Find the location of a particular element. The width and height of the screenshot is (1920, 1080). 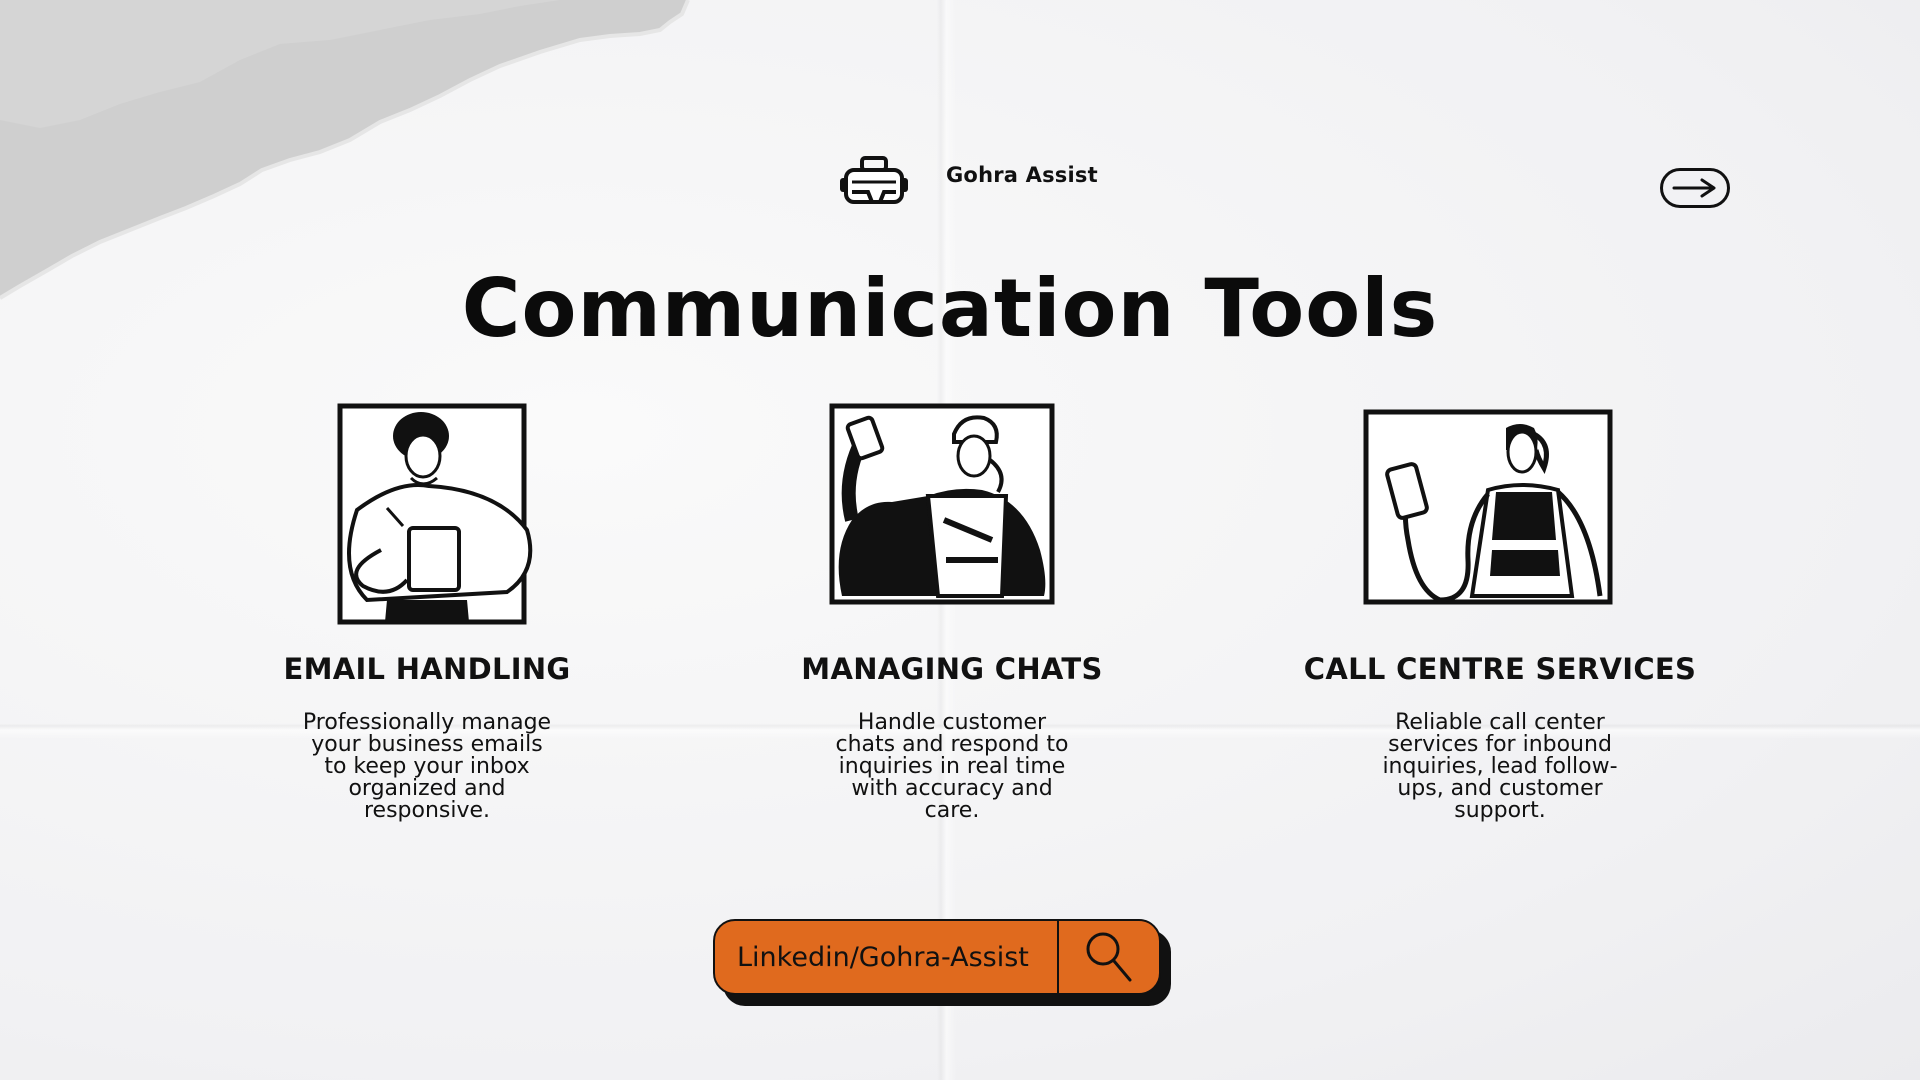

card-heading: CALL CENTRE SERVICES is located at coordinates (1500, 669).